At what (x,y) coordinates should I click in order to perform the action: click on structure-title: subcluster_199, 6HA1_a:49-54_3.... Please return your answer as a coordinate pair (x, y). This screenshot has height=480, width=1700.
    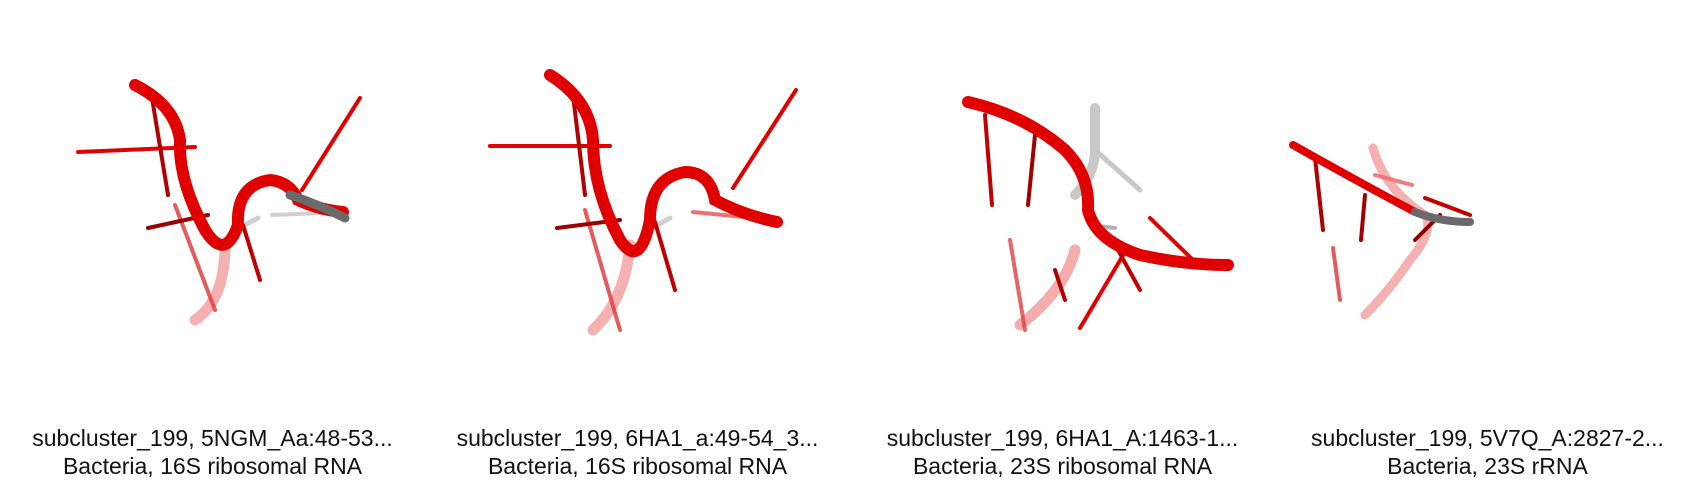
    Looking at the image, I should click on (637, 438).